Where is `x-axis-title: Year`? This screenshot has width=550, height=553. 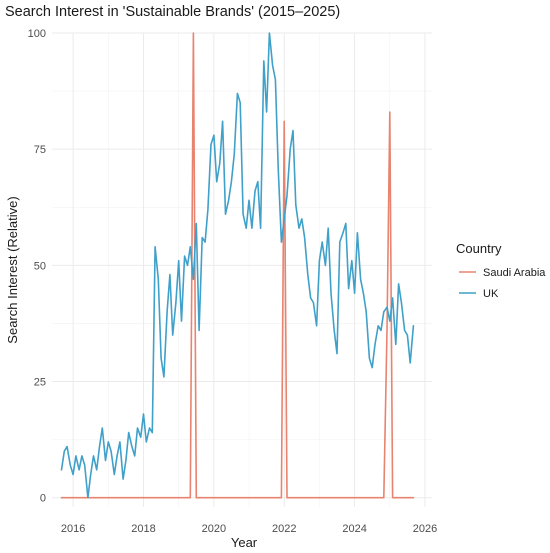 x-axis-title: Year is located at coordinates (244, 542).